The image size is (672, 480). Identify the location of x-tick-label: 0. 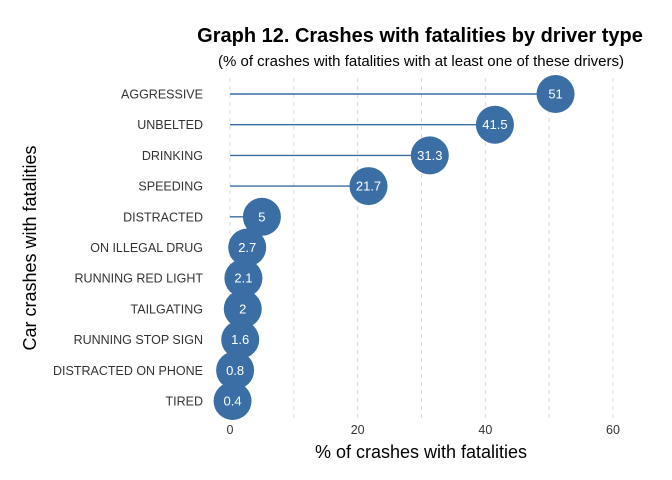
(230, 430).